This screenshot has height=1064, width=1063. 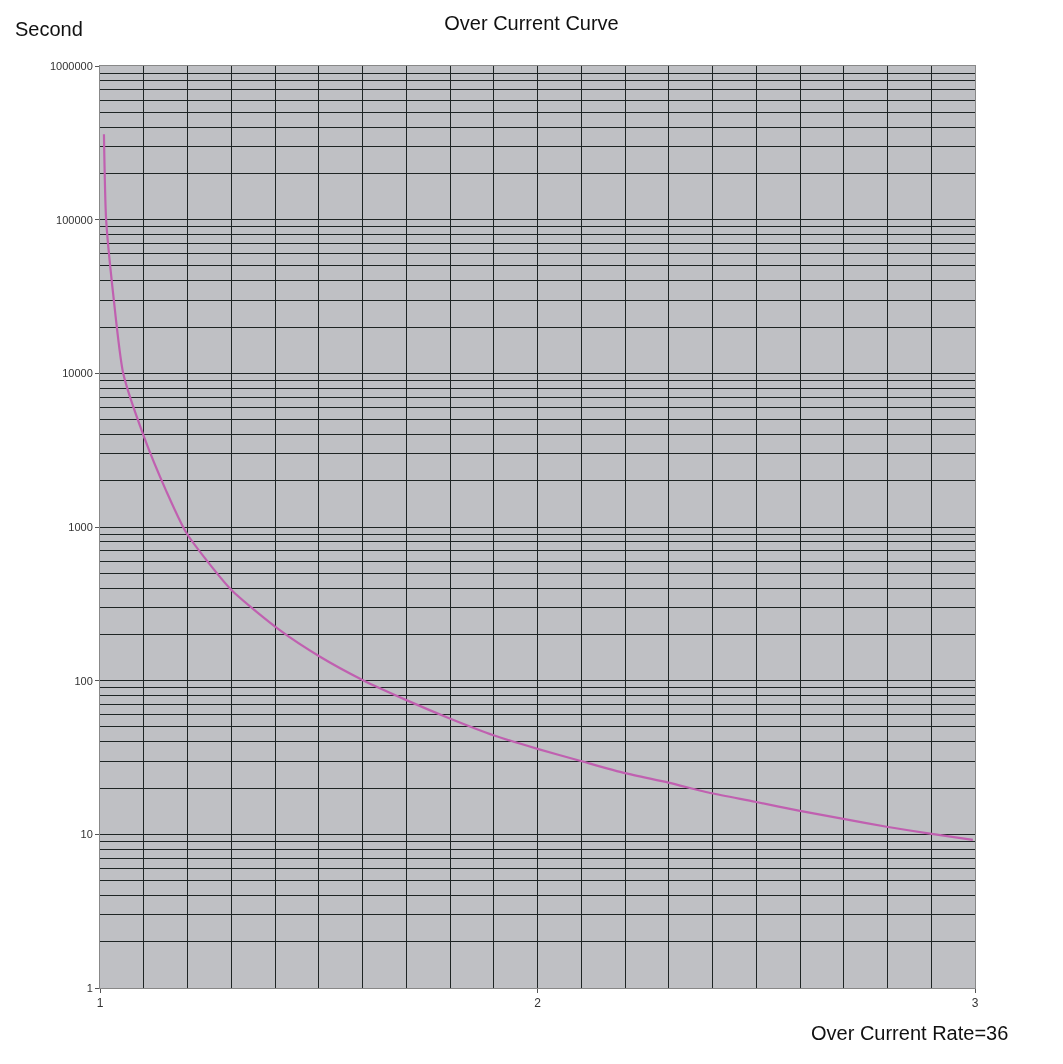 What do you see at coordinates (49, 29) in the screenshot?
I see `y-axis-title: Second` at bounding box center [49, 29].